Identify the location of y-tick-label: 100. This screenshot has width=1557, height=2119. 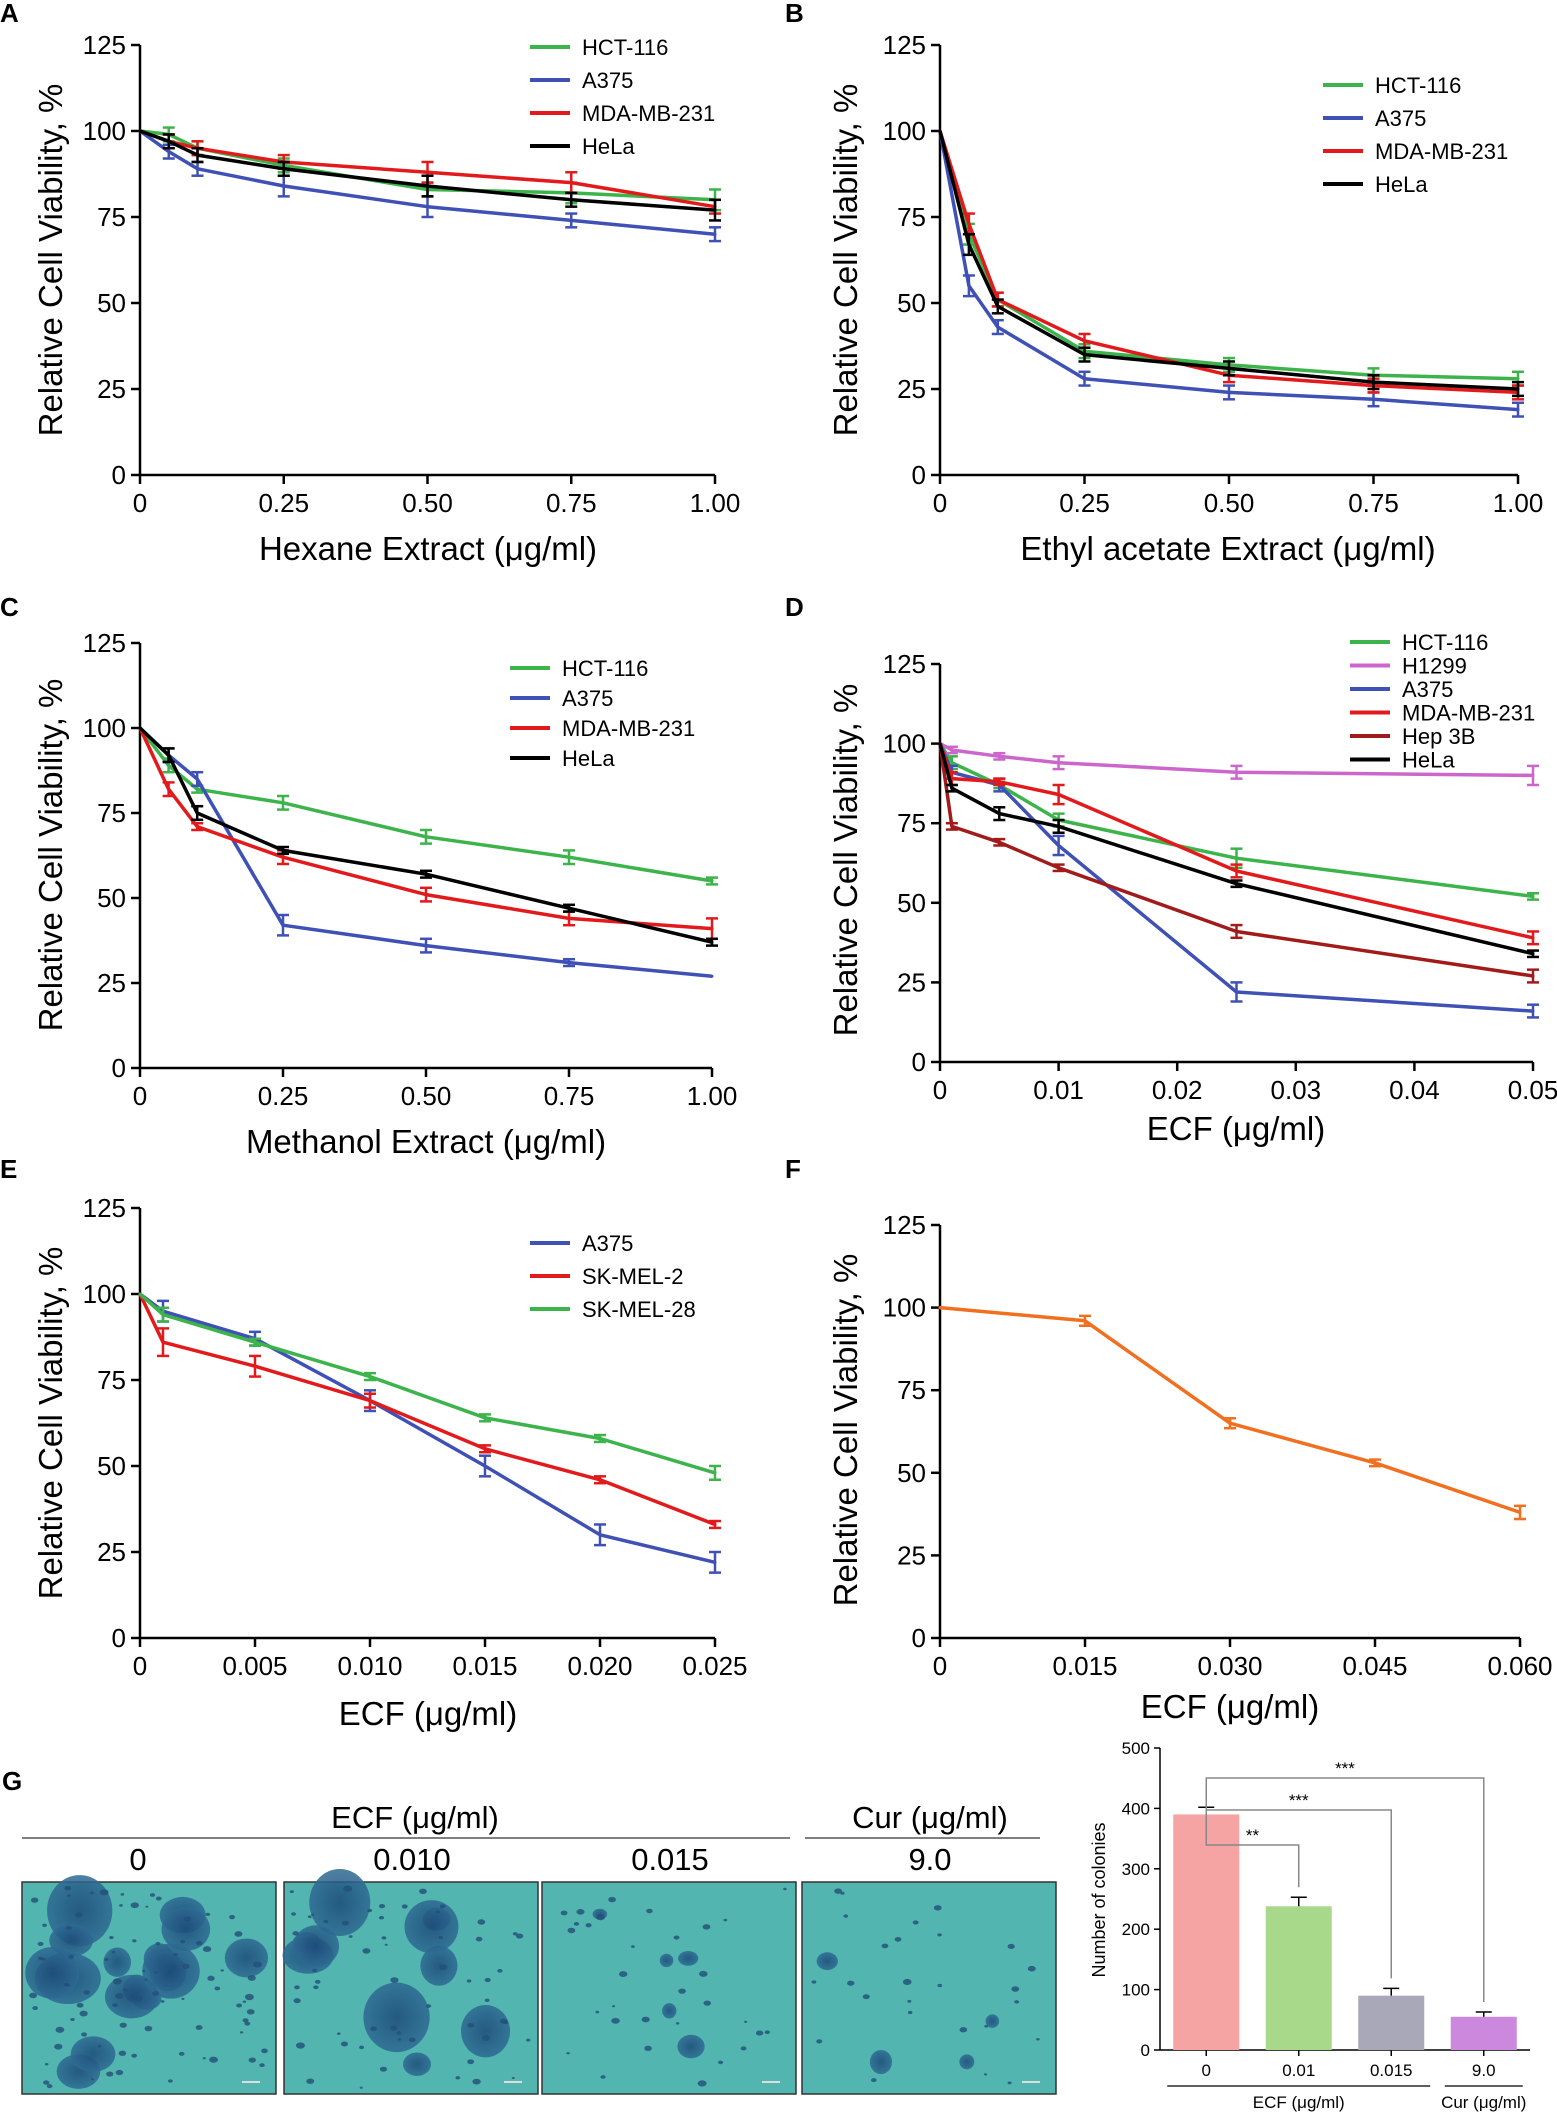
(104, 131).